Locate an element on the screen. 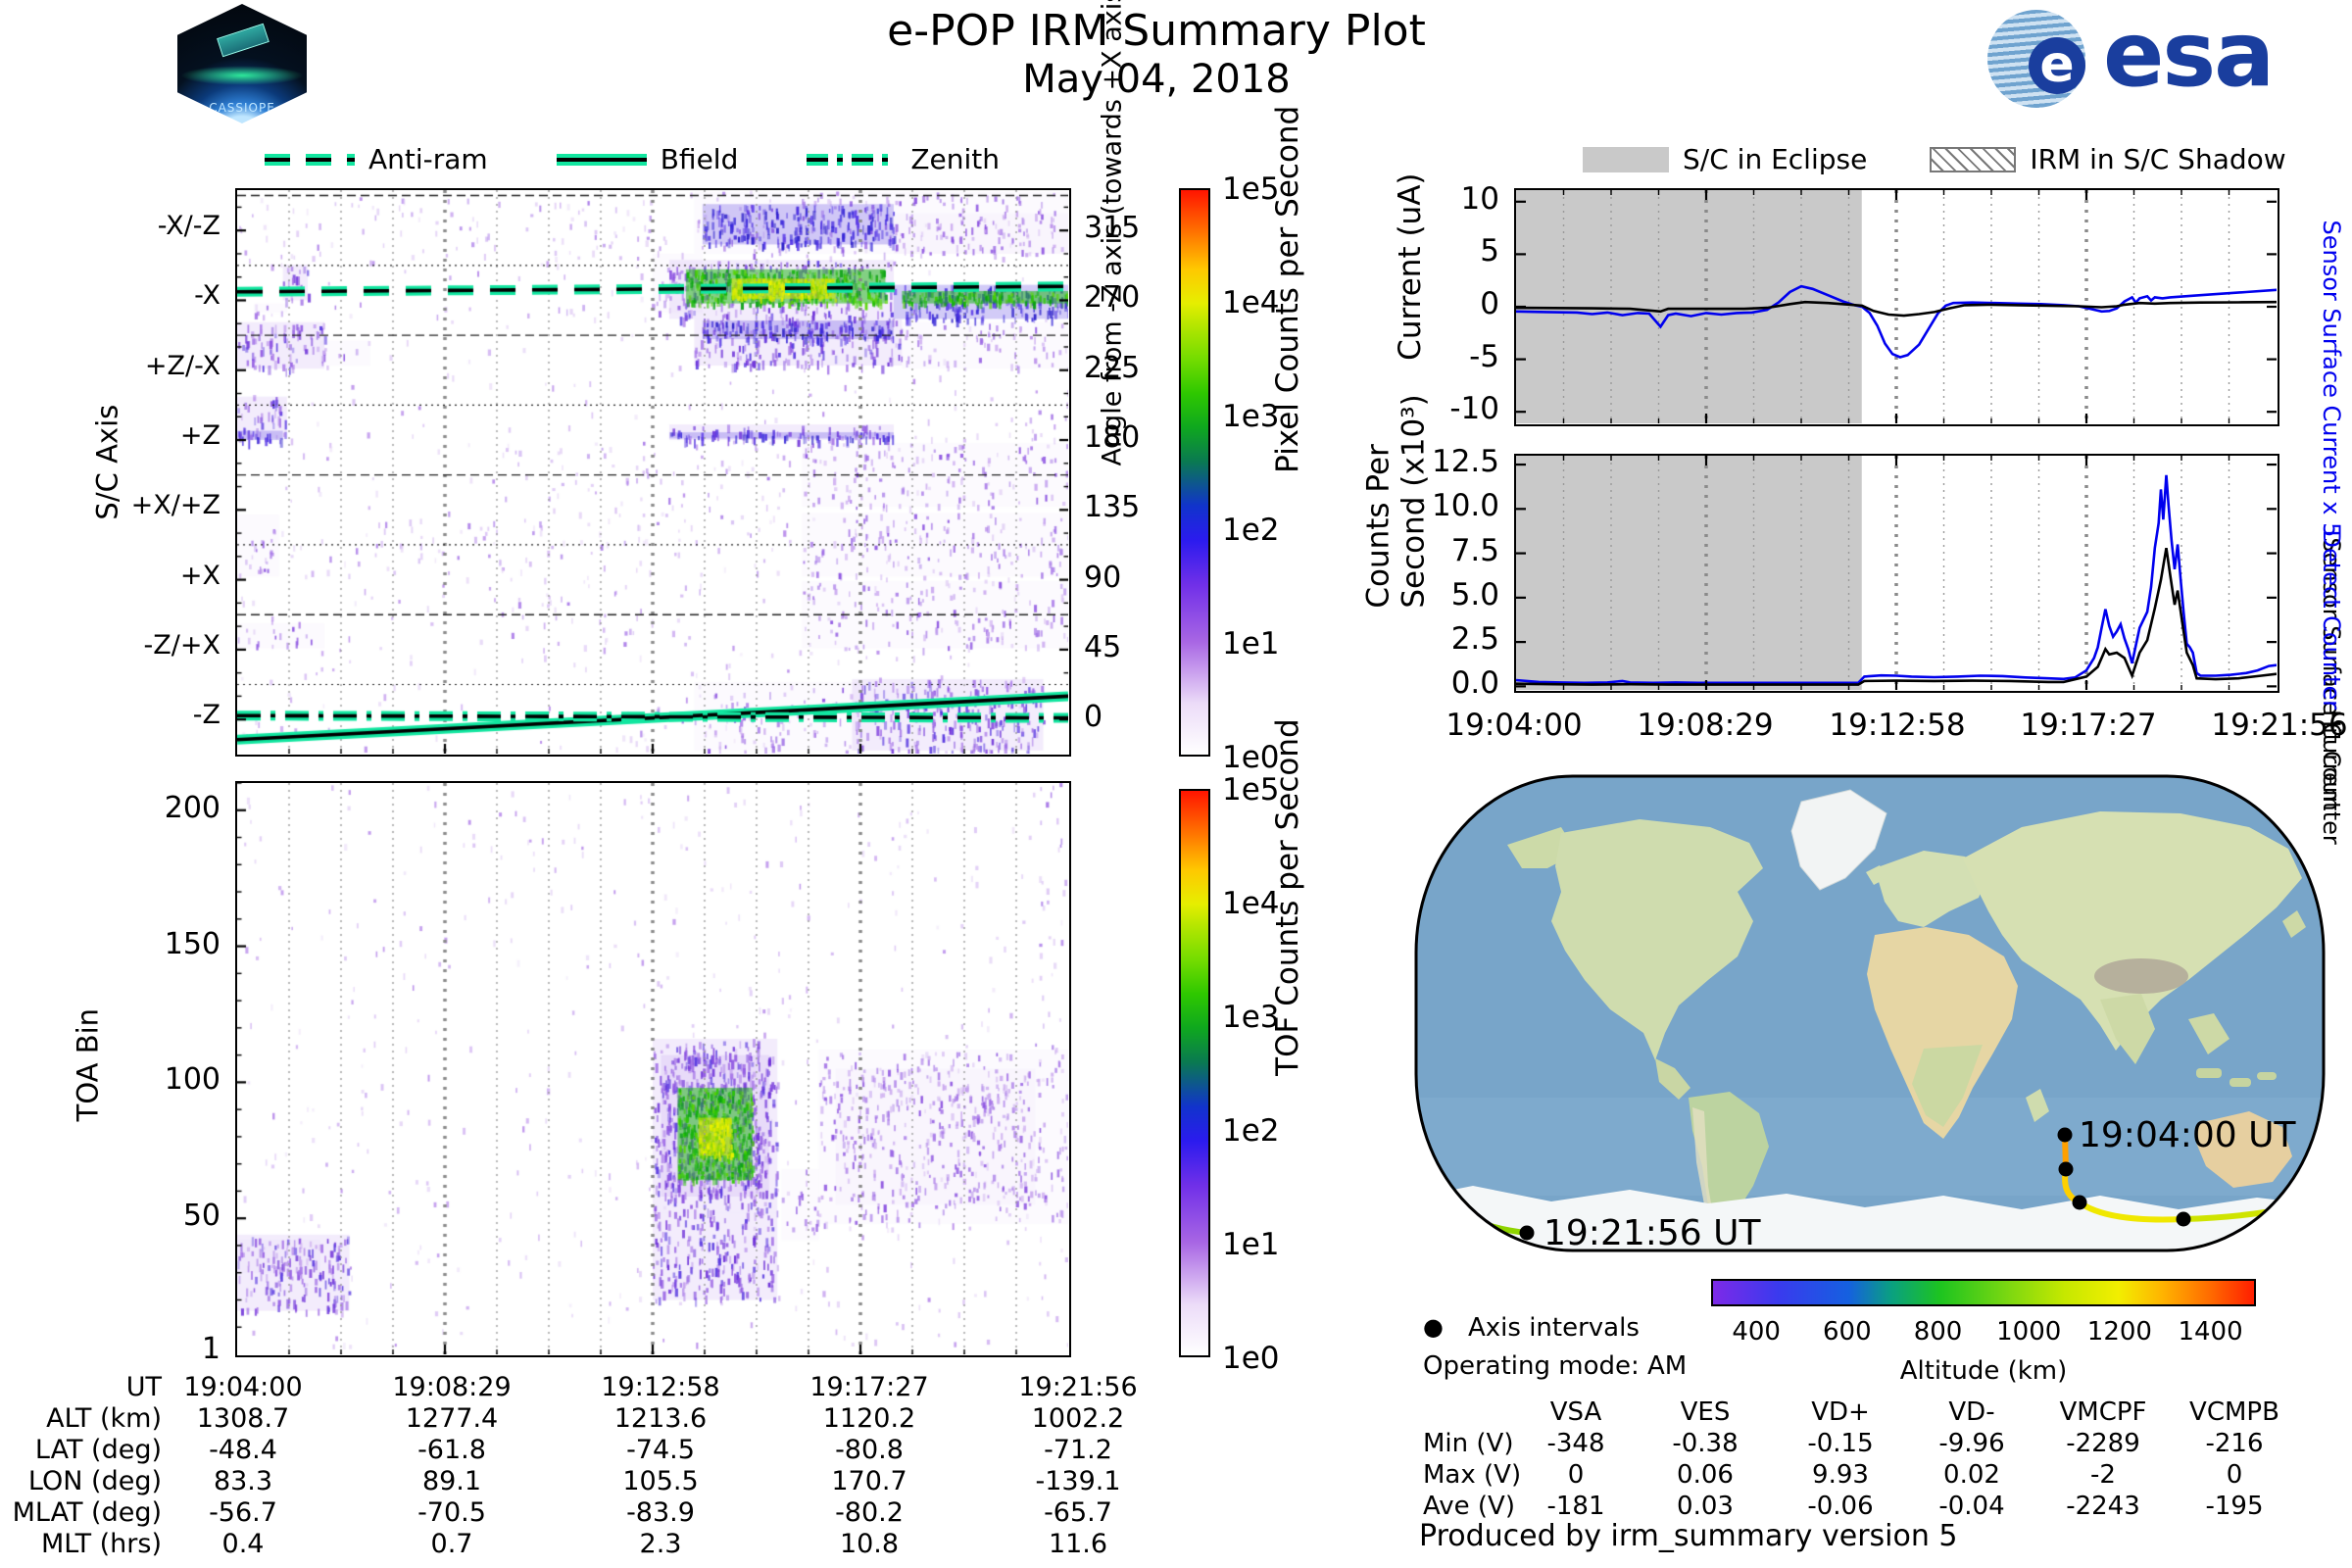 The image size is (2352, 1568). ephemeris-row-label: UT is located at coordinates (143, 1387).